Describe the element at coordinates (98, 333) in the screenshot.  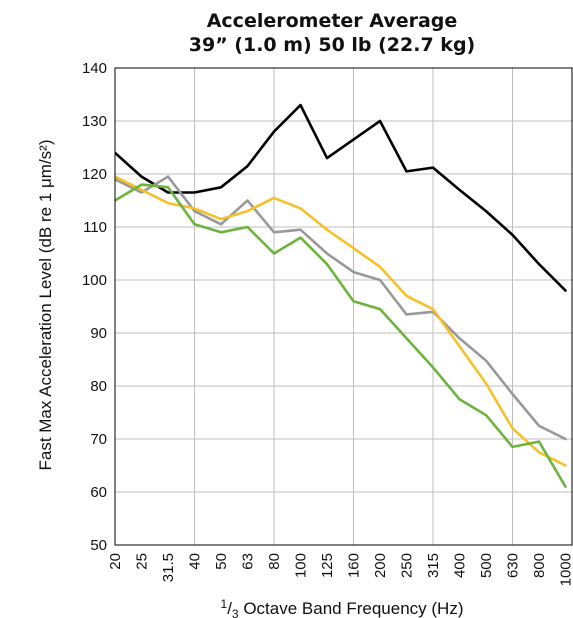
I see `y-tick-label: 90` at that location.